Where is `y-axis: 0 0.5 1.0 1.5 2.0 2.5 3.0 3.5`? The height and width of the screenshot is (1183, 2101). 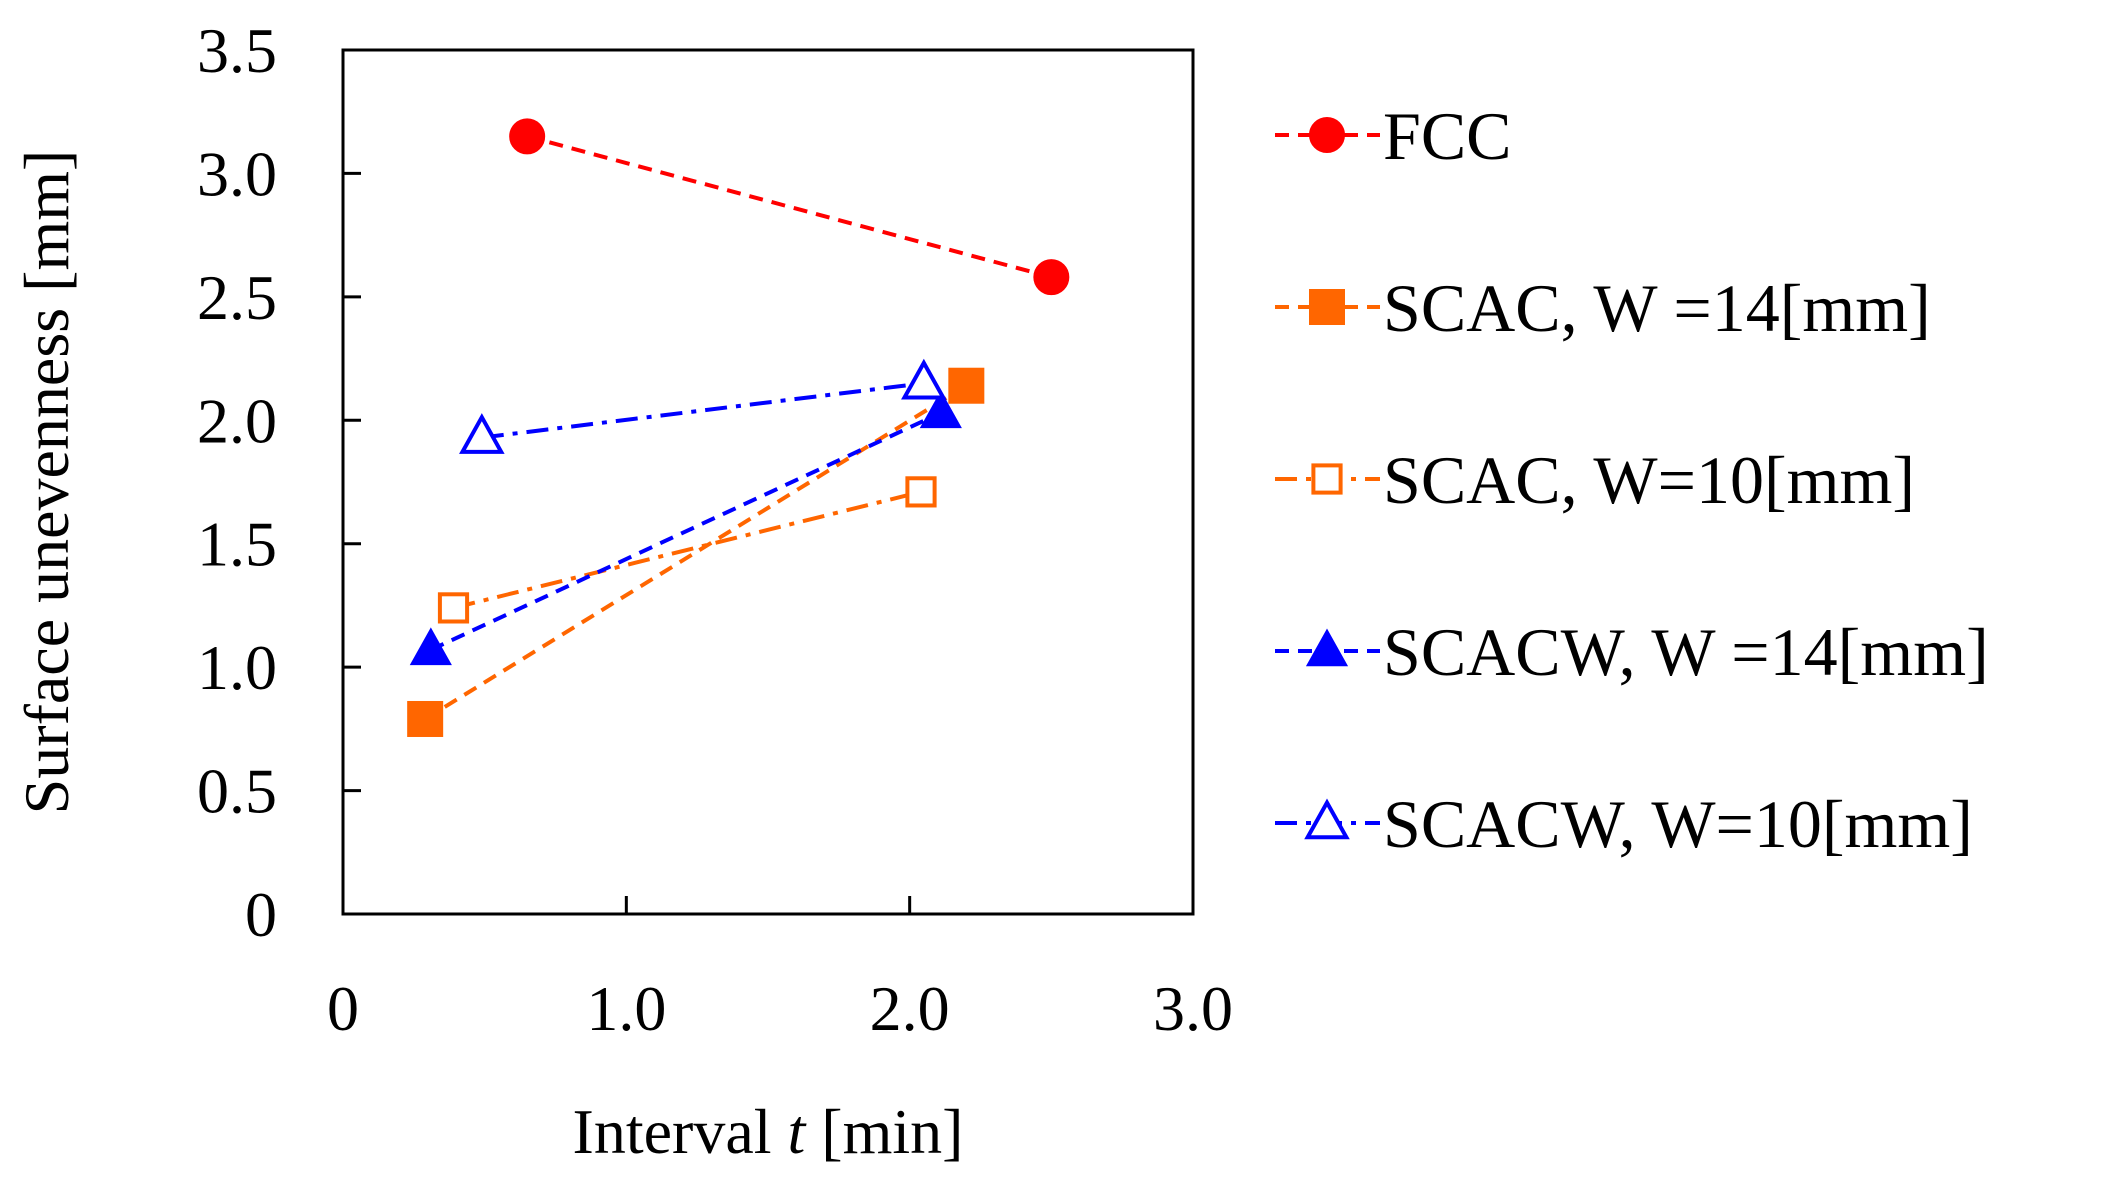 y-axis: 0 0.5 1.0 1.5 2.0 2.5 3.0 3.5 is located at coordinates (279, 482).